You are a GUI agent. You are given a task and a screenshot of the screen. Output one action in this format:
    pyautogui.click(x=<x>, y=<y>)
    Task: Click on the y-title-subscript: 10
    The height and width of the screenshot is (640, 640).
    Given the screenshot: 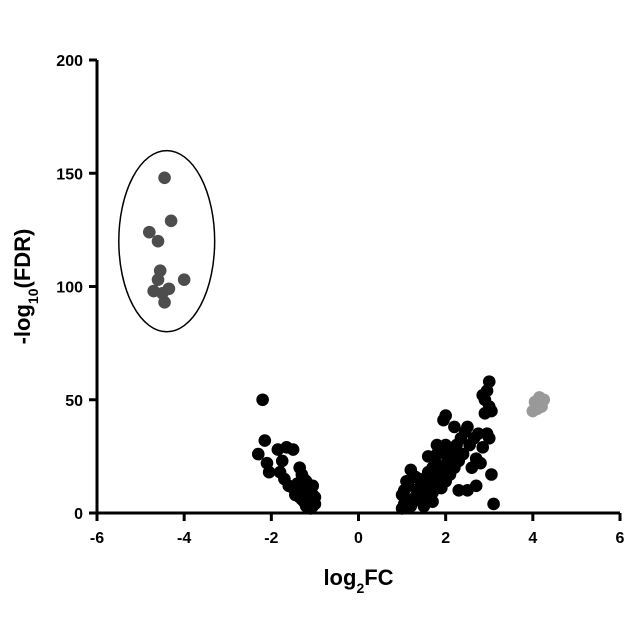 What is the action you would take?
    pyautogui.click(x=33, y=296)
    